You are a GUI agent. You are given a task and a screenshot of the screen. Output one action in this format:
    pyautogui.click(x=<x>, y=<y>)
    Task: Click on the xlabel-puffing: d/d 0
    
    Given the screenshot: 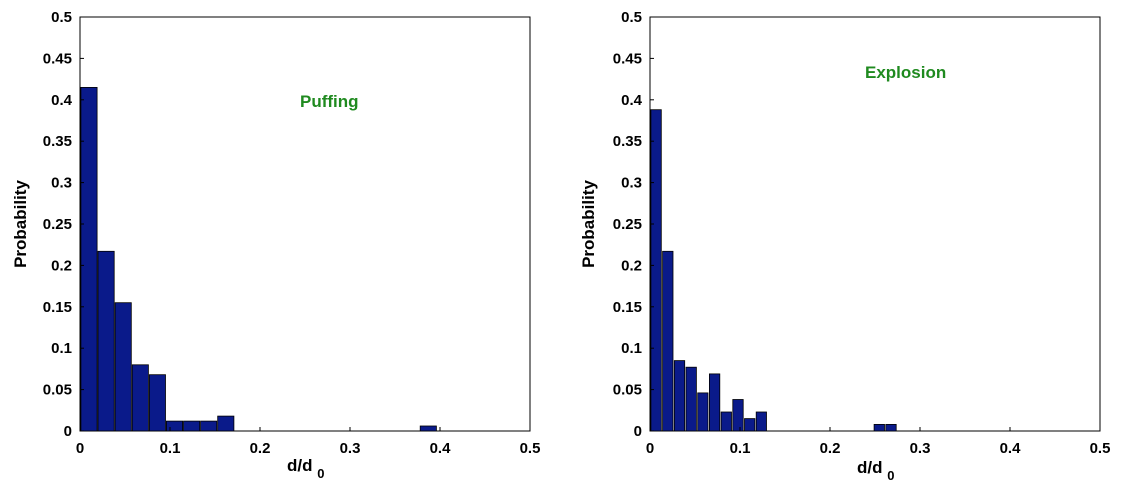 What is the action you would take?
    pyautogui.click(x=305, y=468)
    